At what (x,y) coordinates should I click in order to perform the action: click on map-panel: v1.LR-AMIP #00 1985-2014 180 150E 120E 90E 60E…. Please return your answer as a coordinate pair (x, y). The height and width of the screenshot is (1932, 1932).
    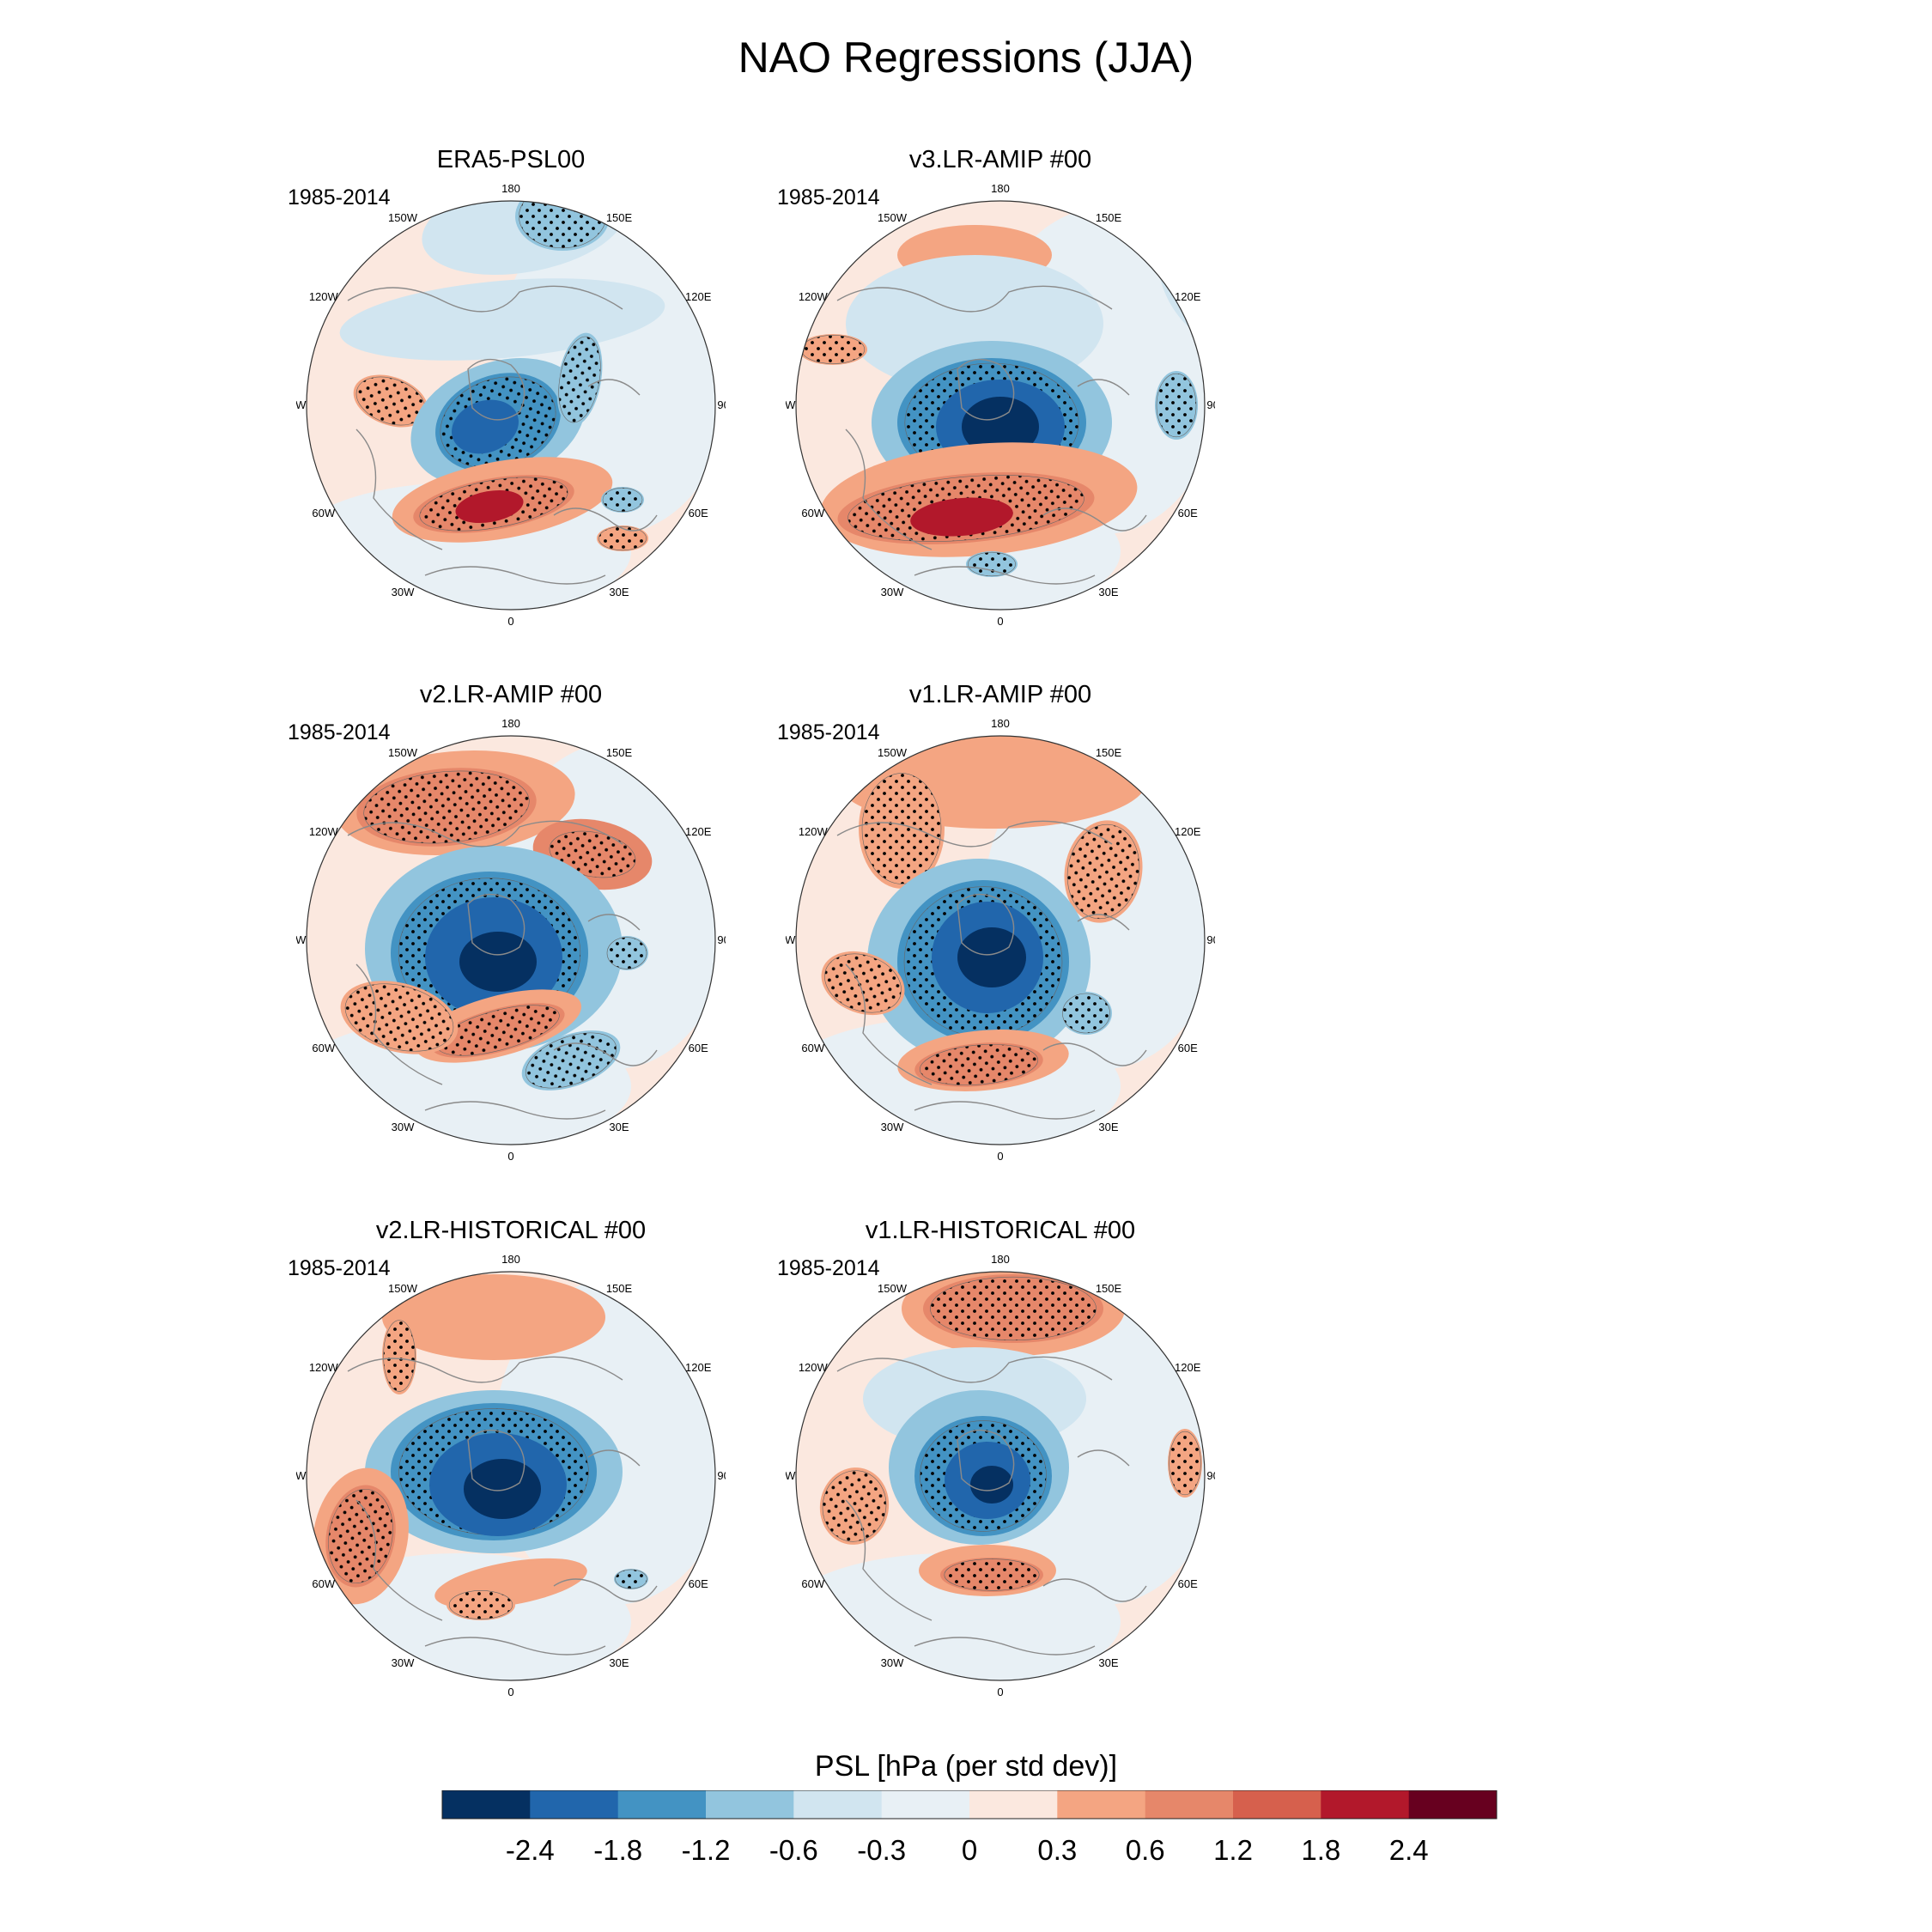
    Looking at the image, I should click on (1001, 921).